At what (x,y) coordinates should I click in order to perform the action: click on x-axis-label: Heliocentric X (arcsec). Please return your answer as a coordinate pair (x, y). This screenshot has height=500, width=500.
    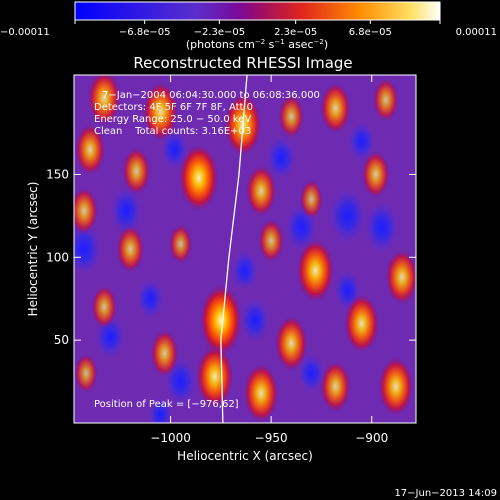
    Looking at the image, I should click on (245, 456).